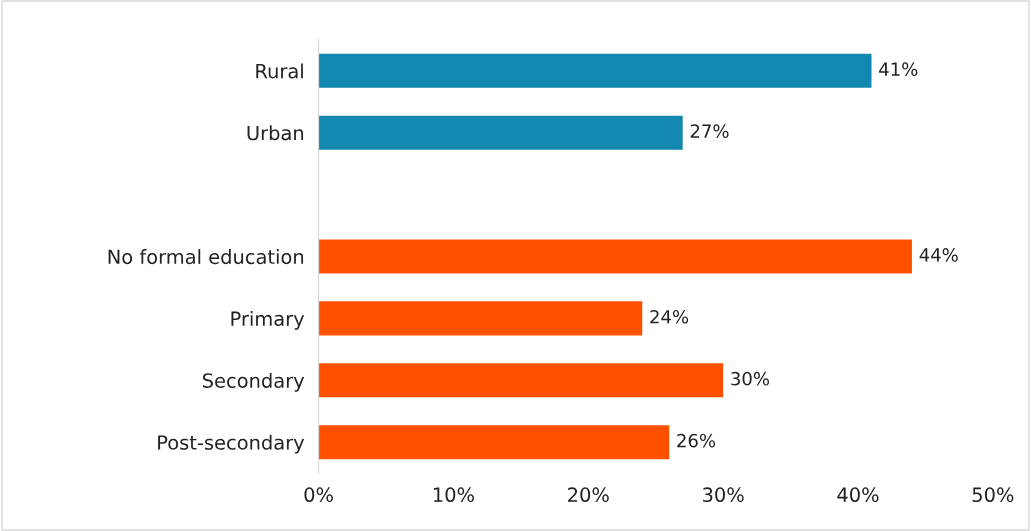 This screenshot has width=1031, height=531. Describe the element at coordinates (268, 320) in the screenshot. I see `y-tick-label: Primary` at that location.